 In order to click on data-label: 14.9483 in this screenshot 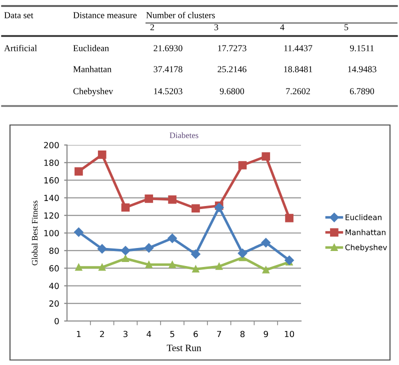, I will do `click(362, 69)`.